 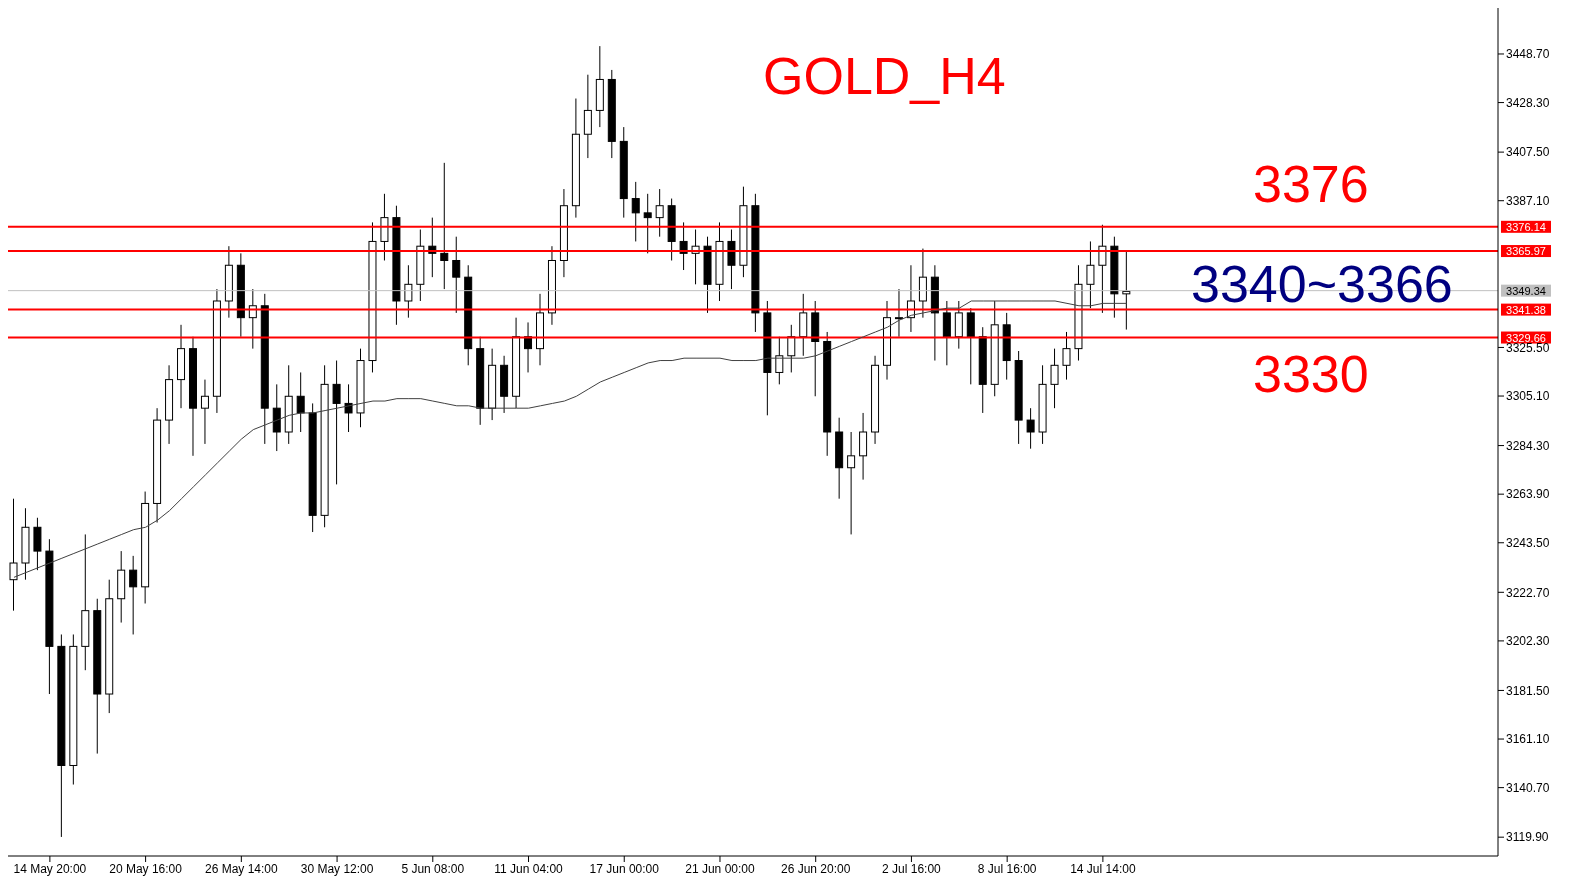 What do you see at coordinates (1528, 787) in the screenshot?
I see `y-tick-label: 3140.70` at bounding box center [1528, 787].